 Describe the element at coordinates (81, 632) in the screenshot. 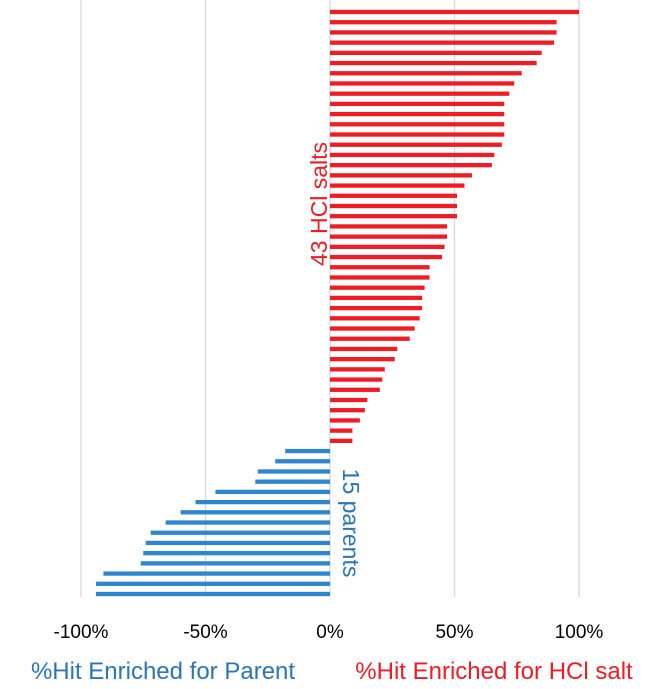

I see `x-tick-label: -100%` at that location.